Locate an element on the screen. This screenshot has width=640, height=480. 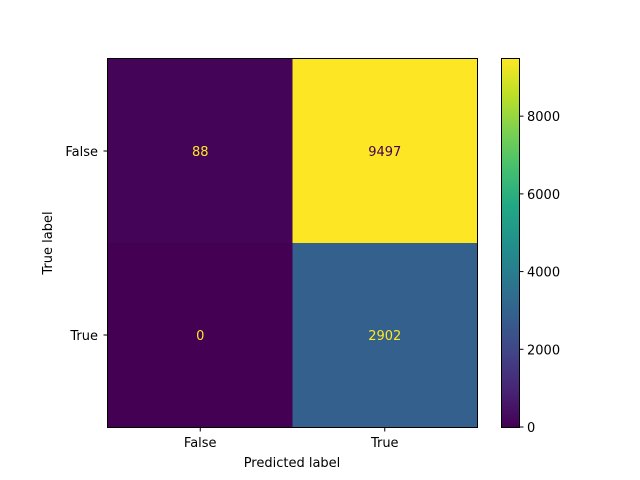
cell-value-label: 9497 is located at coordinates (384, 152).